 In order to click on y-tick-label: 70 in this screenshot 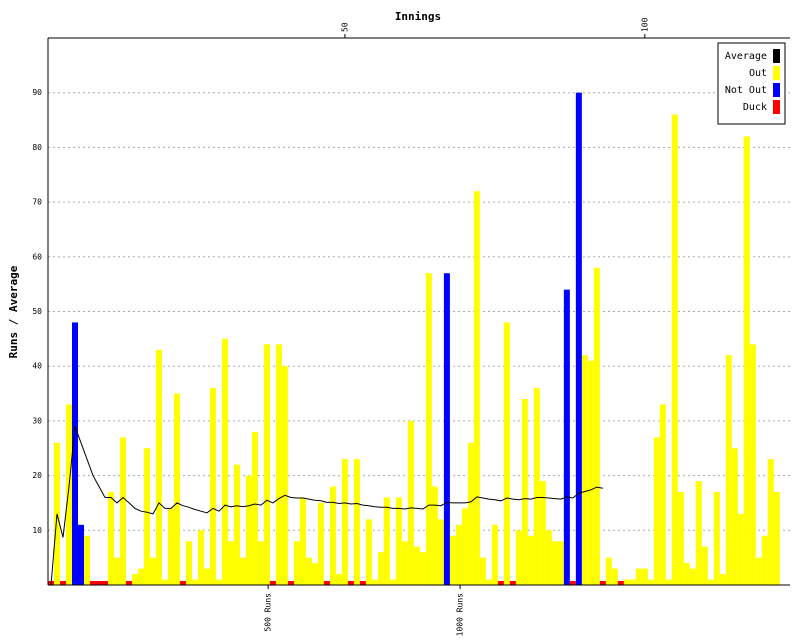, I will do `click(37, 202)`.